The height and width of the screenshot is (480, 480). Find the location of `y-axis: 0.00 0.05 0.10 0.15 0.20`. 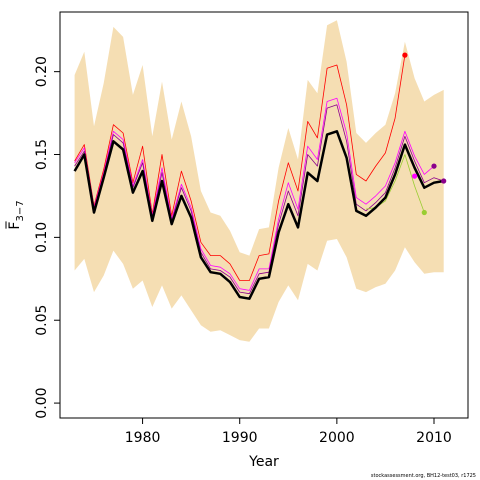

y-axis: 0.00 0.05 0.10 0.15 0.20 is located at coordinates (47, 237).